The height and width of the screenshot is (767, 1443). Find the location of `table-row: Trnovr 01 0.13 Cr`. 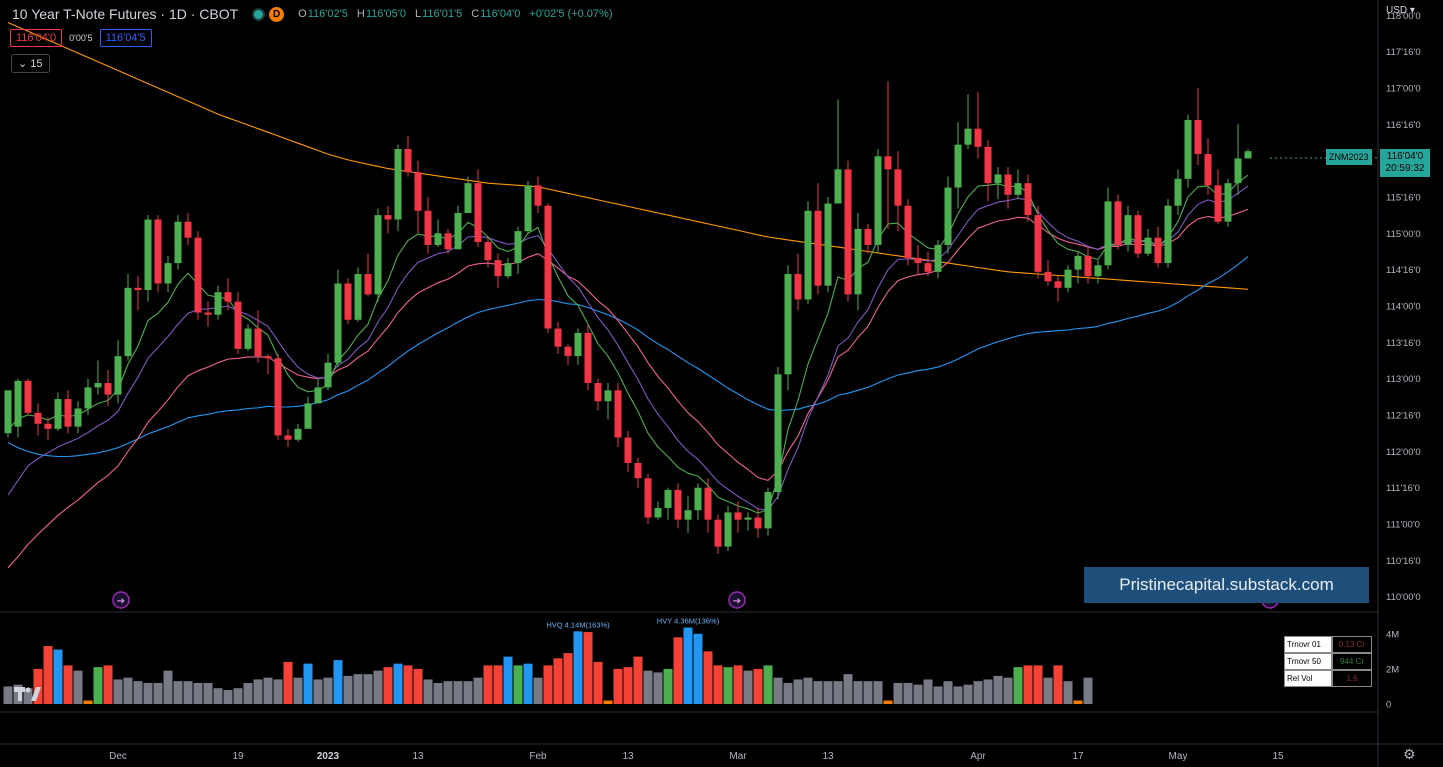

table-row: Trnovr 01 0.13 Cr is located at coordinates (1328, 644).